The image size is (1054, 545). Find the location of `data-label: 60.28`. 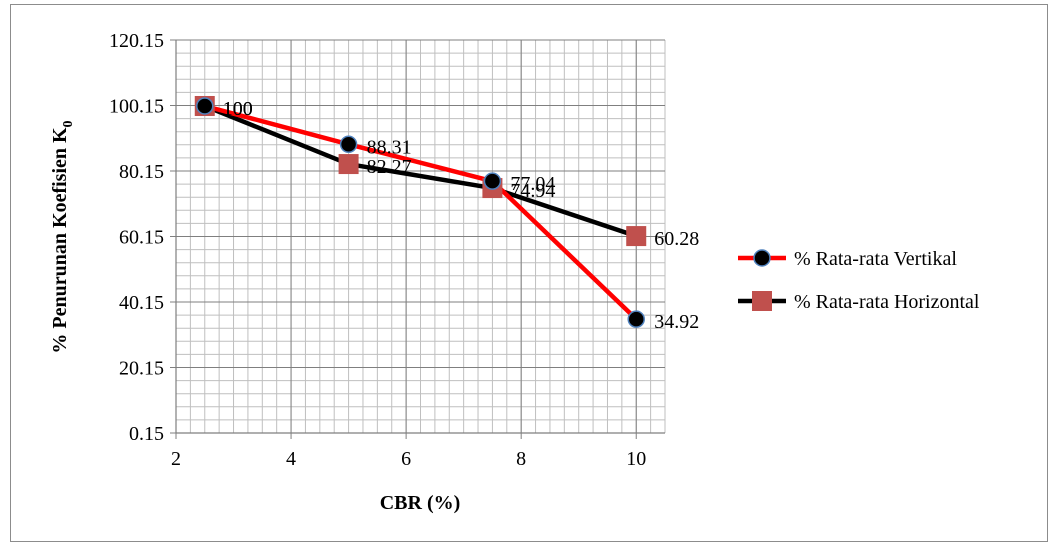

data-label: 60.28 is located at coordinates (676, 239).